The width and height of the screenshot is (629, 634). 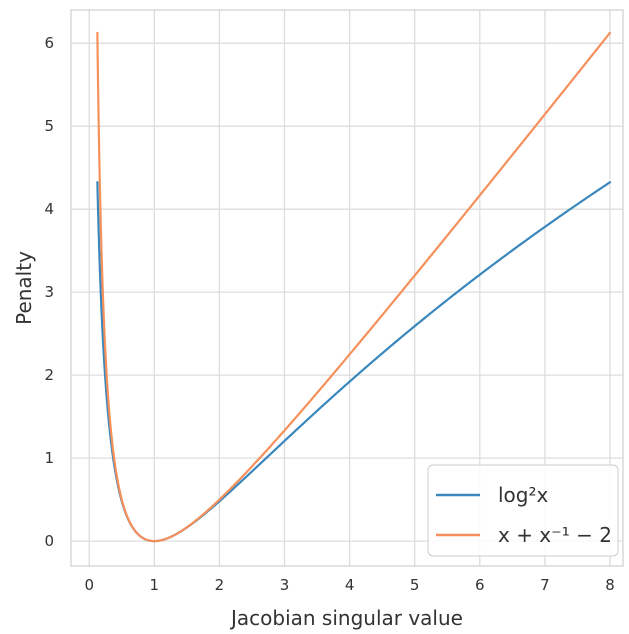 What do you see at coordinates (24, 288) in the screenshot?
I see `y-axis-label: Penalty` at bounding box center [24, 288].